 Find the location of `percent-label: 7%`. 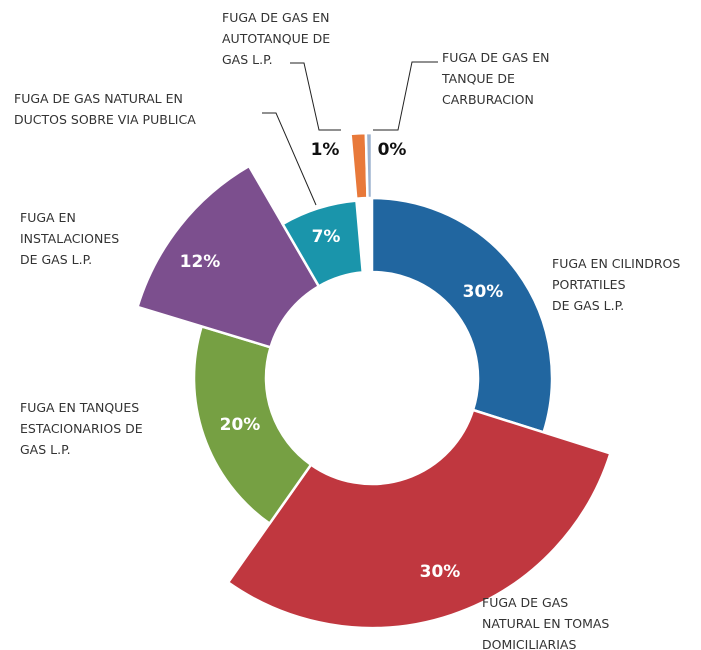

percent-label: 7% is located at coordinates (326, 237).